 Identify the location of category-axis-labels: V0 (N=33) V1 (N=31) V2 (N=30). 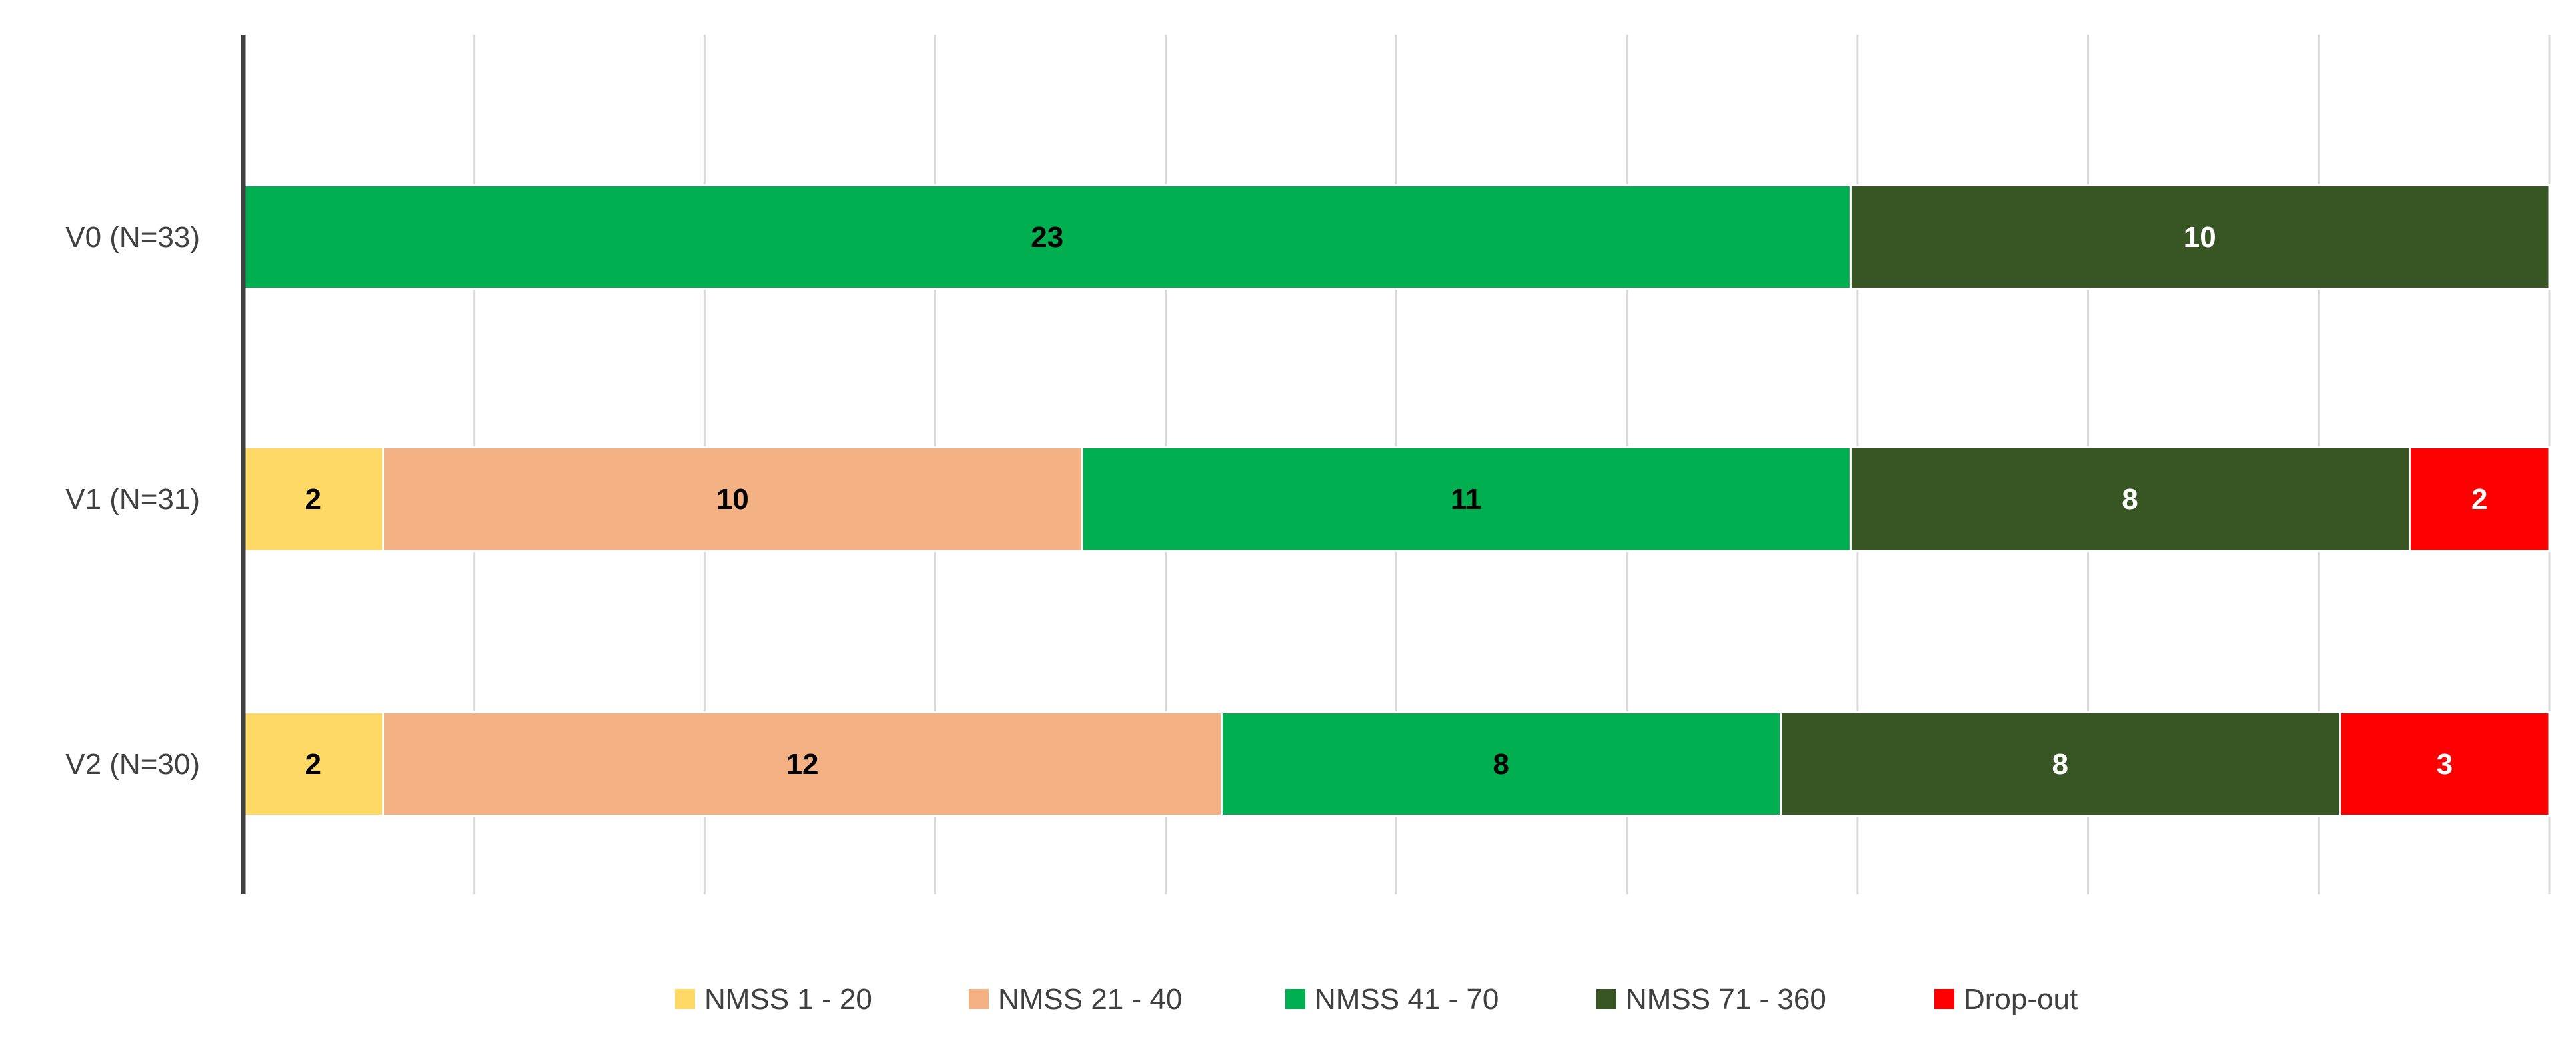
(132, 501).